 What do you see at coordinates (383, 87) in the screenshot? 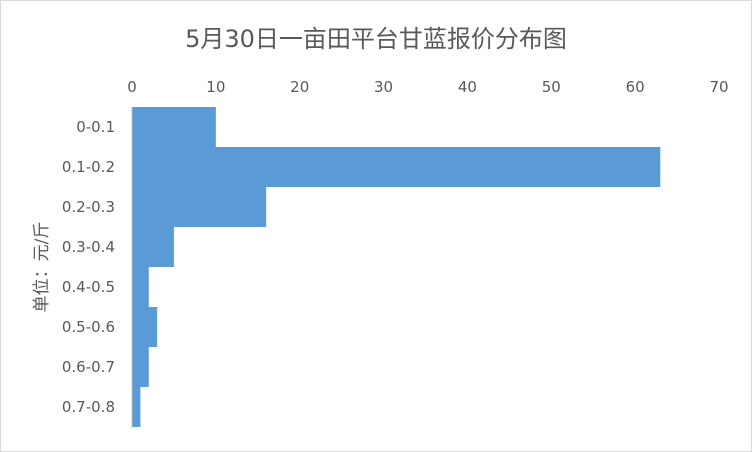
I see `x-tick-label: 30` at bounding box center [383, 87].